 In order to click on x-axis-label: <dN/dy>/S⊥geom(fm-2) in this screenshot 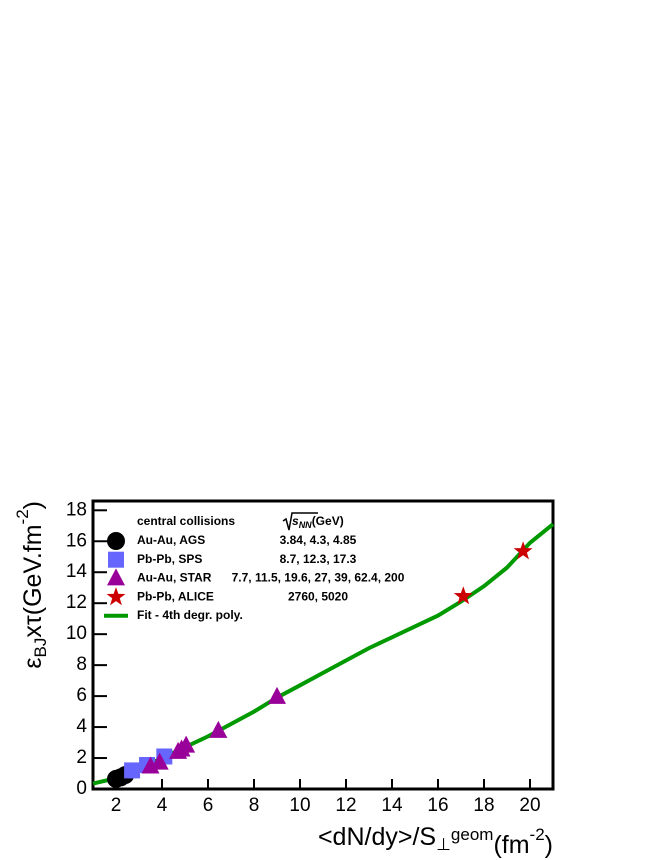, I will do `click(435, 841)`.